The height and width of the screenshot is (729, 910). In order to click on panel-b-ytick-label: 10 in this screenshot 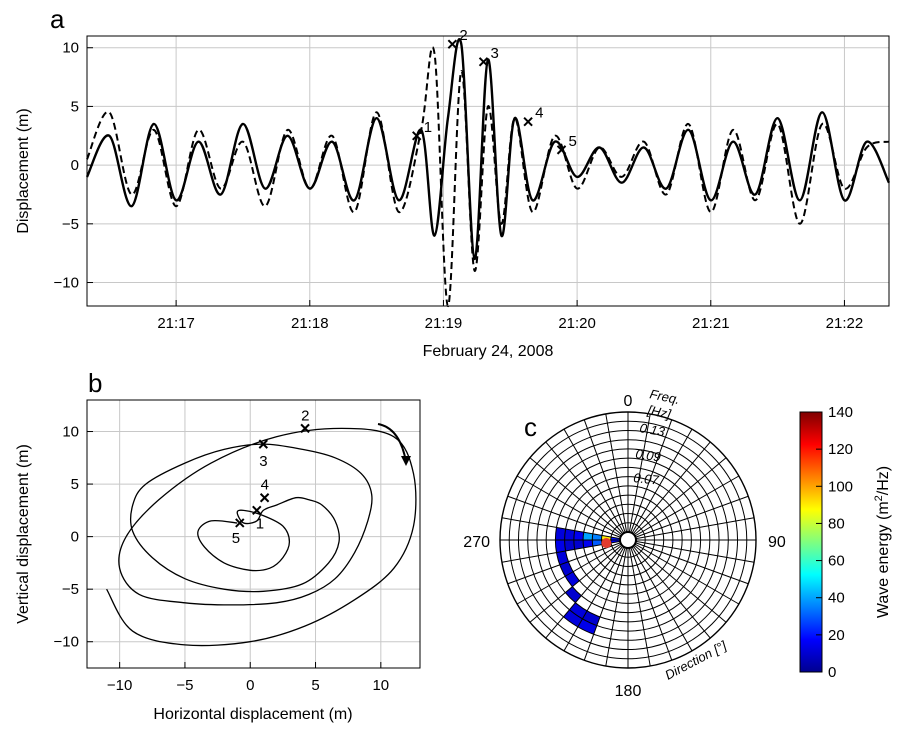, I will do `click(70, 432)`.